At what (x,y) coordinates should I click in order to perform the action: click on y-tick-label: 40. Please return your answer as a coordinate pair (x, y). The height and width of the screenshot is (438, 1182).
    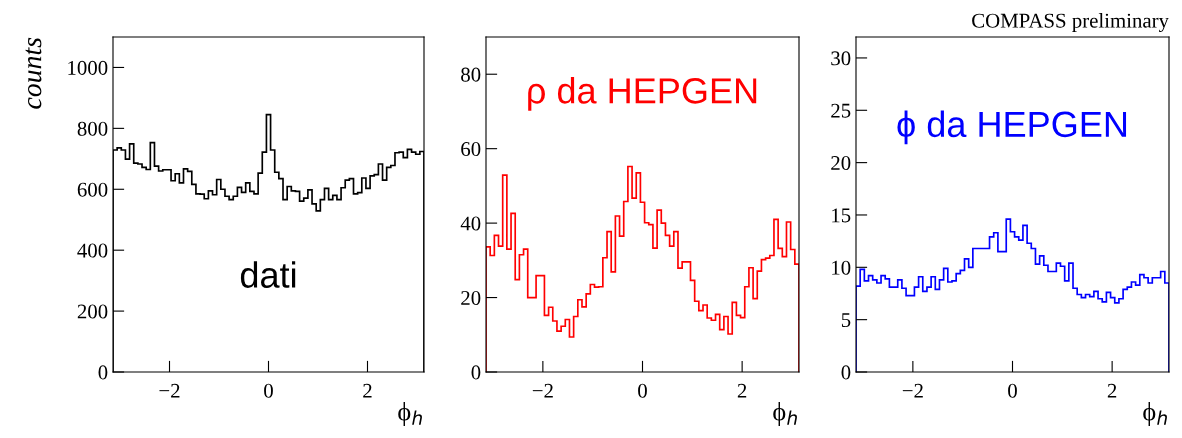
    Looking at the image, I should click on (470, 223).